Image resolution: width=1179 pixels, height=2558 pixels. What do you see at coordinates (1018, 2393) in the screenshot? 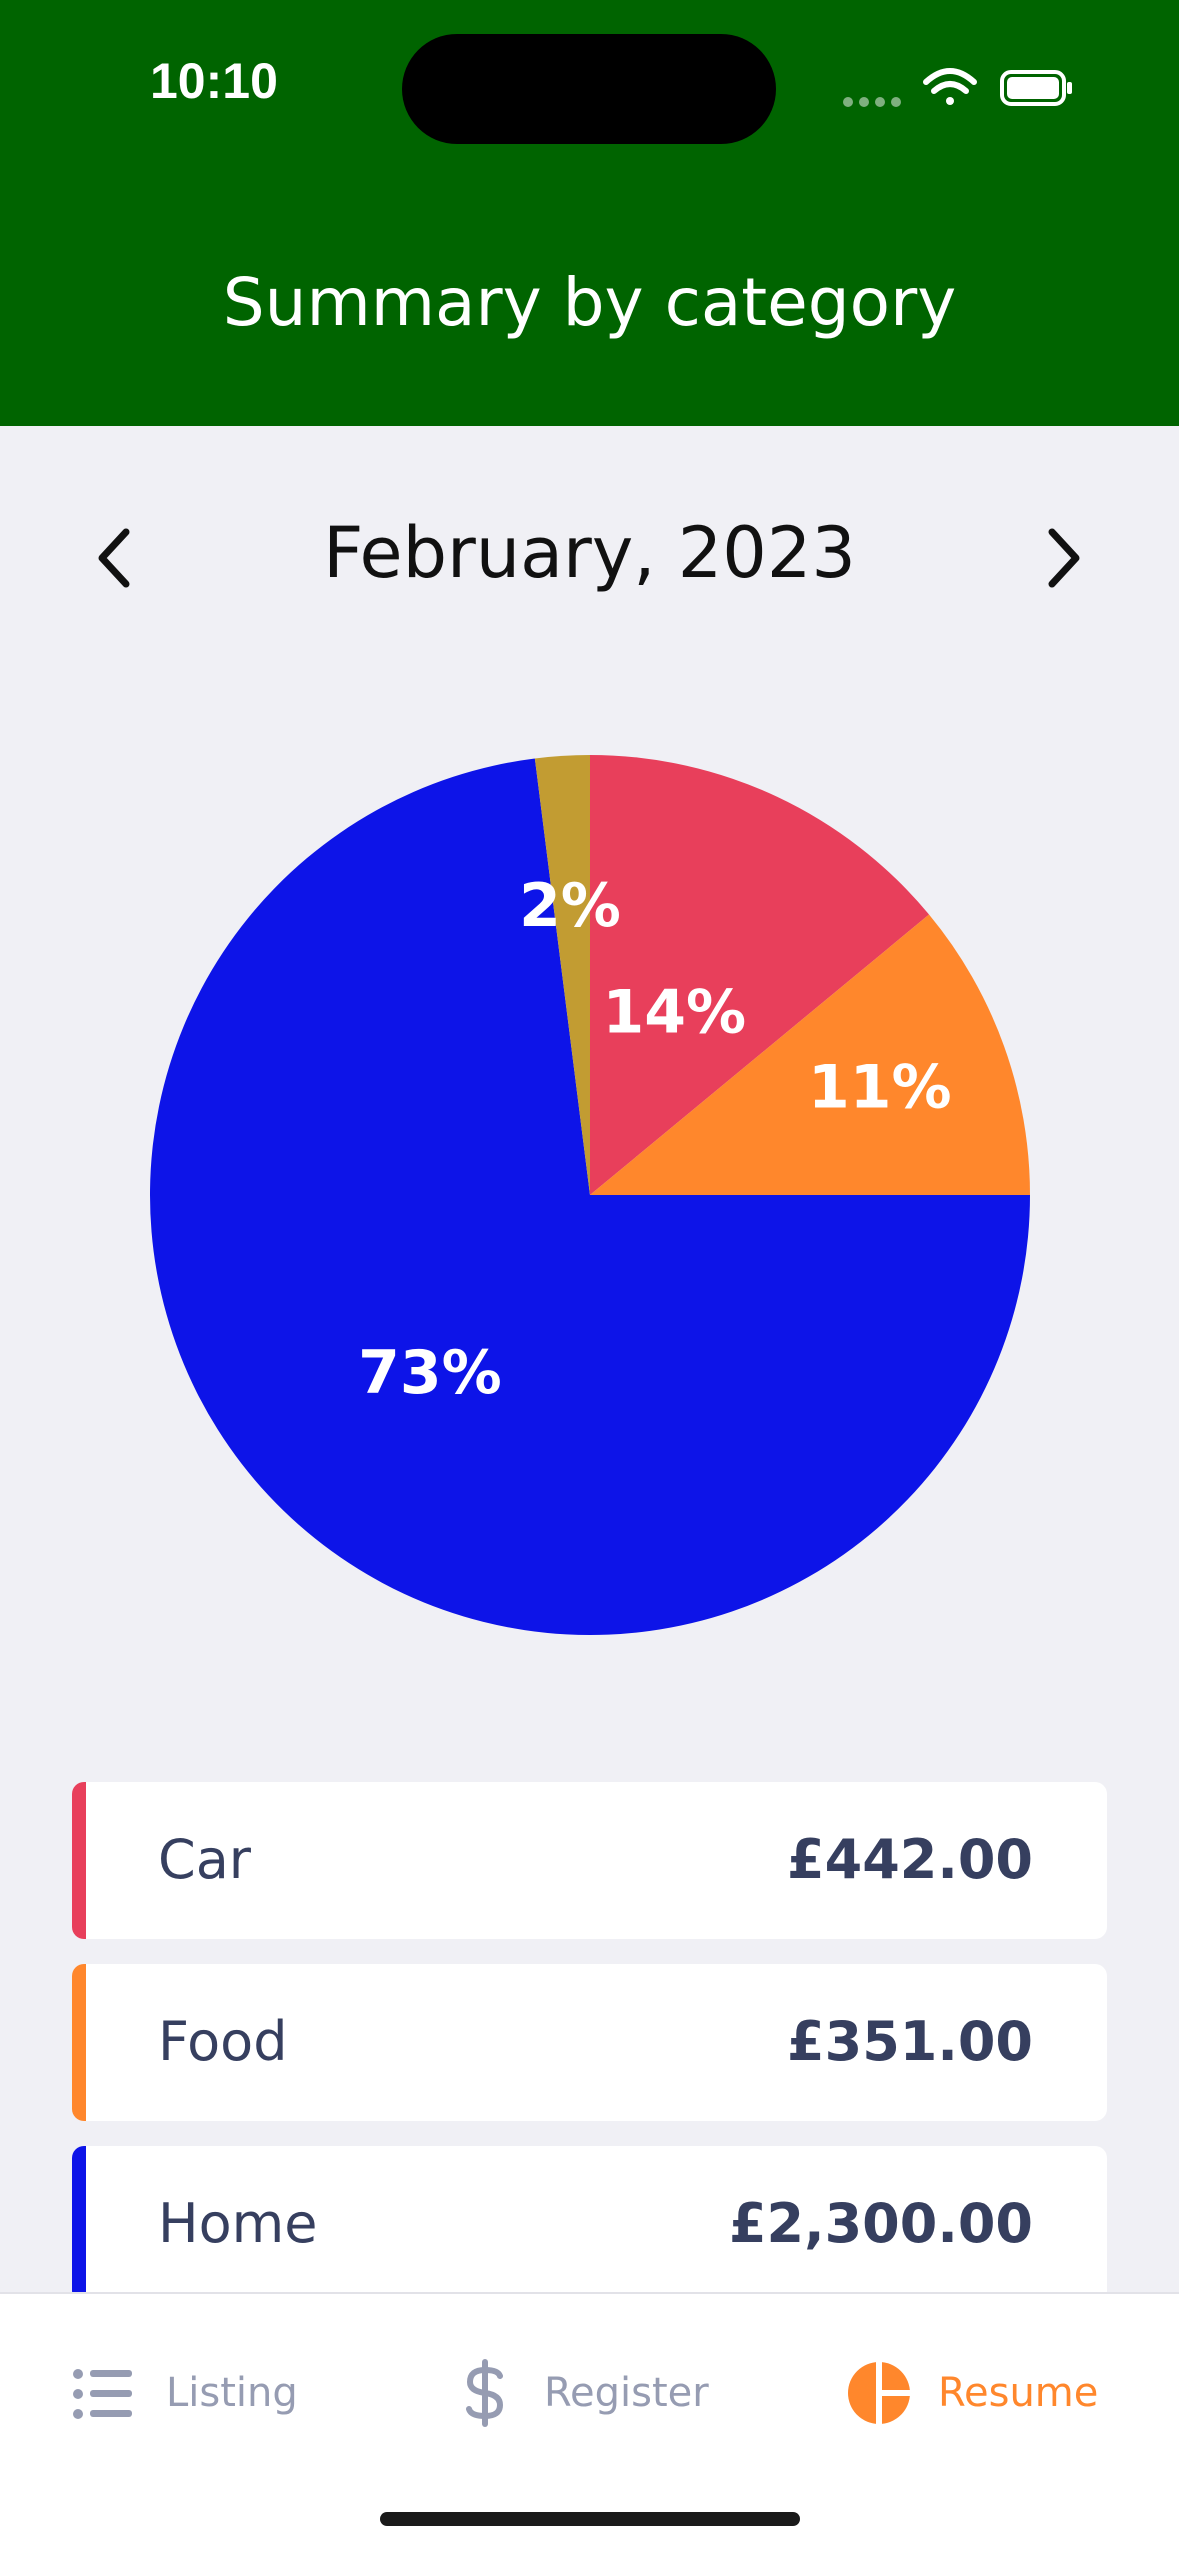
I see `tab-resume-label: Resume` at bounding box center [1018, 2393].